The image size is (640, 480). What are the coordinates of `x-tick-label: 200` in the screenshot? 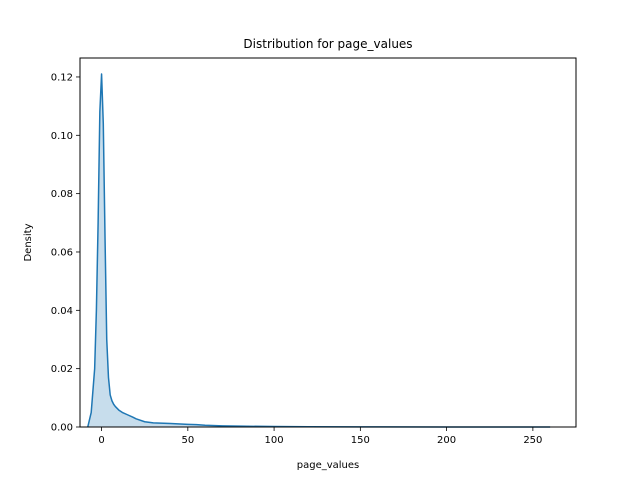 It's located at (446, 440).